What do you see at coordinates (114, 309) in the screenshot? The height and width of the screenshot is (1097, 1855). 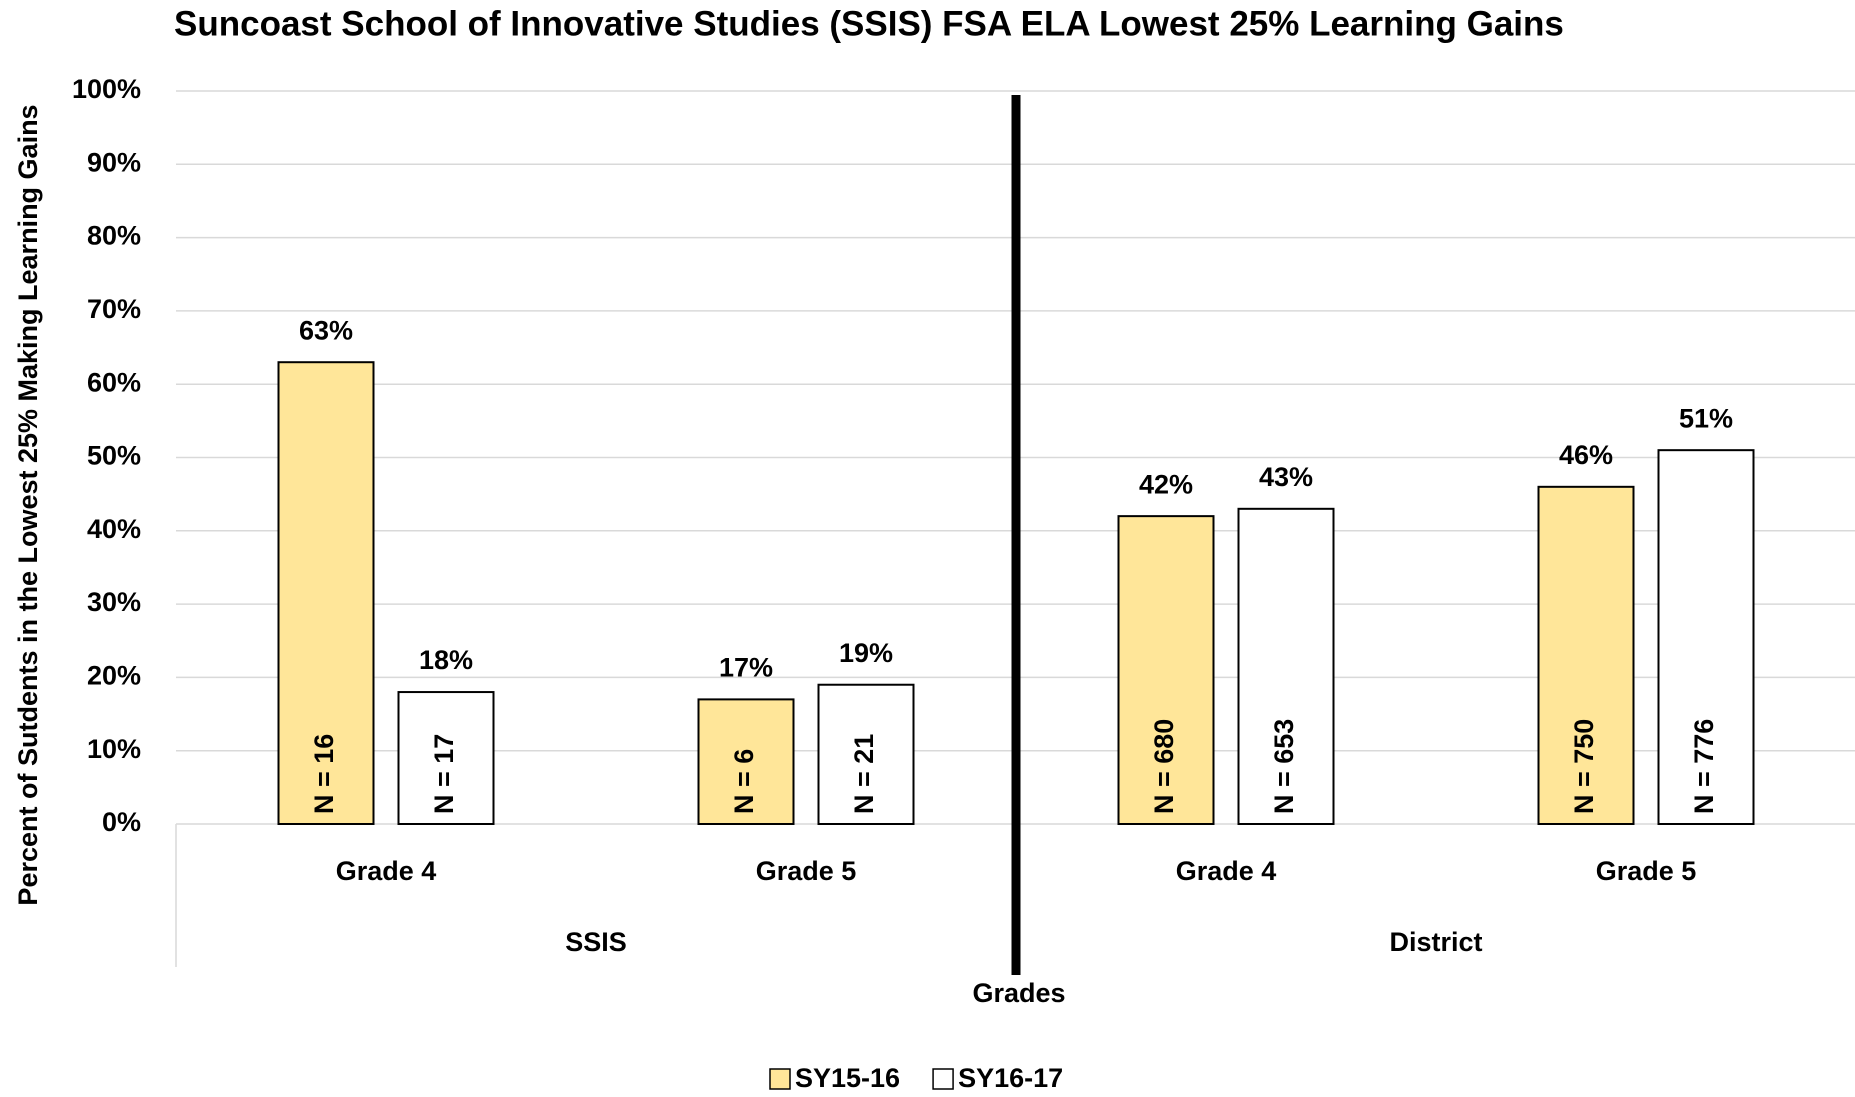 I see `y-tick-label: 70%` at bounding box center [114, 309].